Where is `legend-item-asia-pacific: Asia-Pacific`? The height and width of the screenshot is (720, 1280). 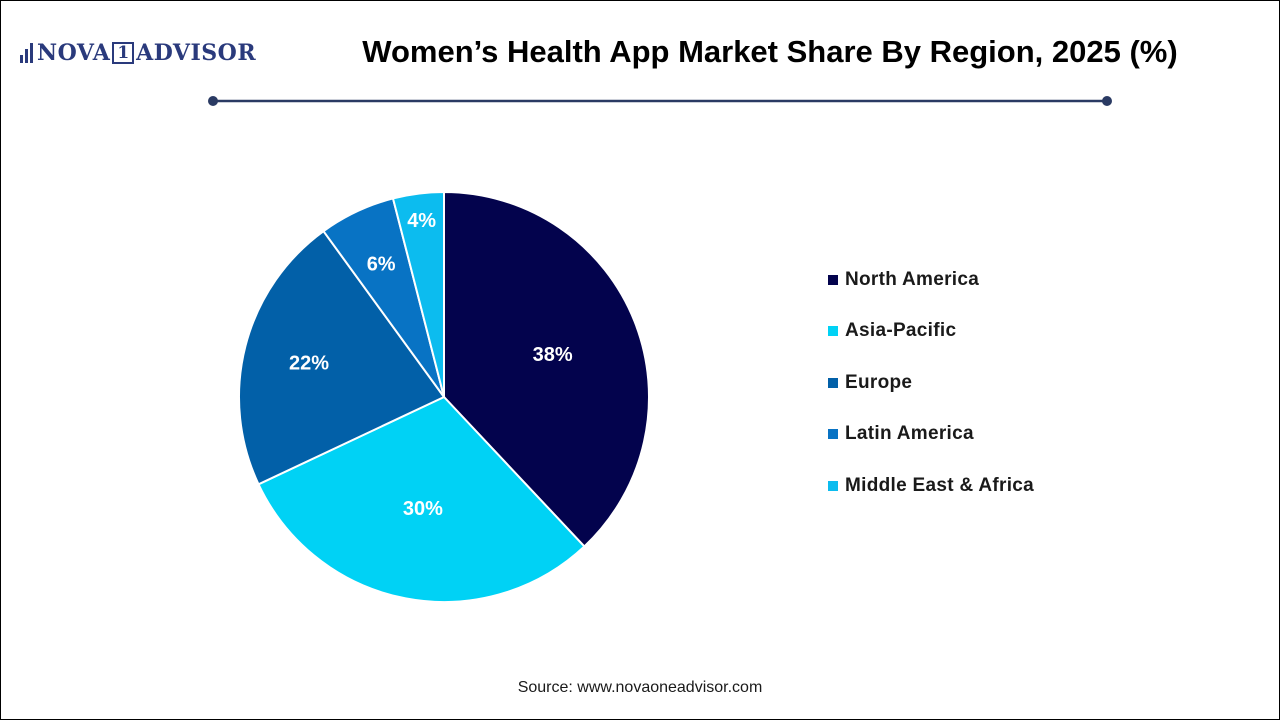
legend-item-asia-pacific: Asia-Pacific is located at coordinates (931, 332).